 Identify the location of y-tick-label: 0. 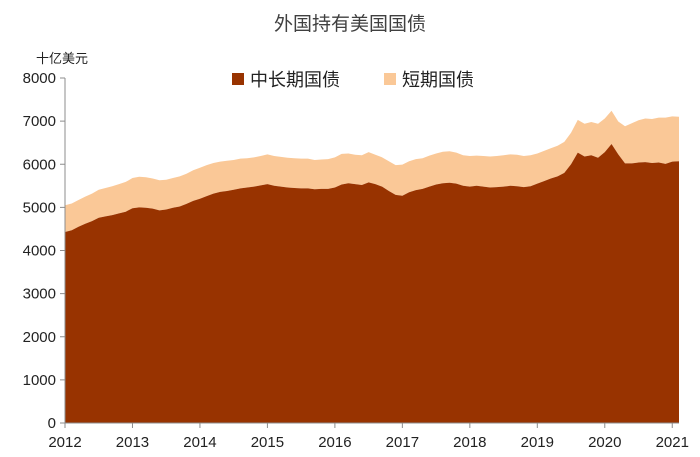
(52, 423).